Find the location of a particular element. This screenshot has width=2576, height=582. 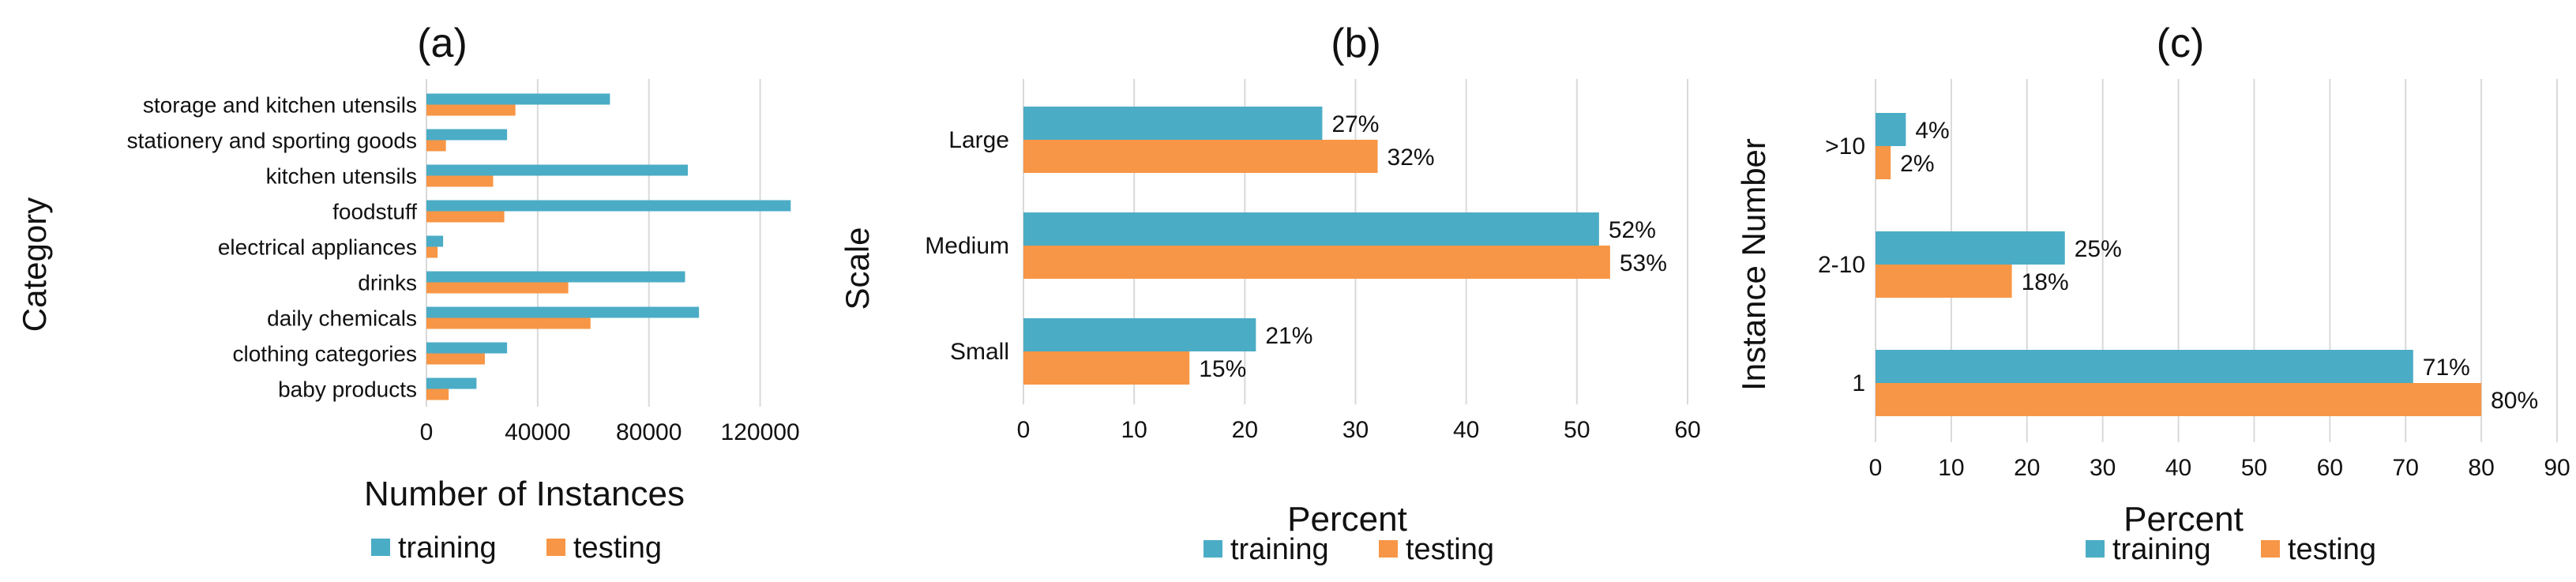

data-label: 4% is located at coordinates (1932, 131).